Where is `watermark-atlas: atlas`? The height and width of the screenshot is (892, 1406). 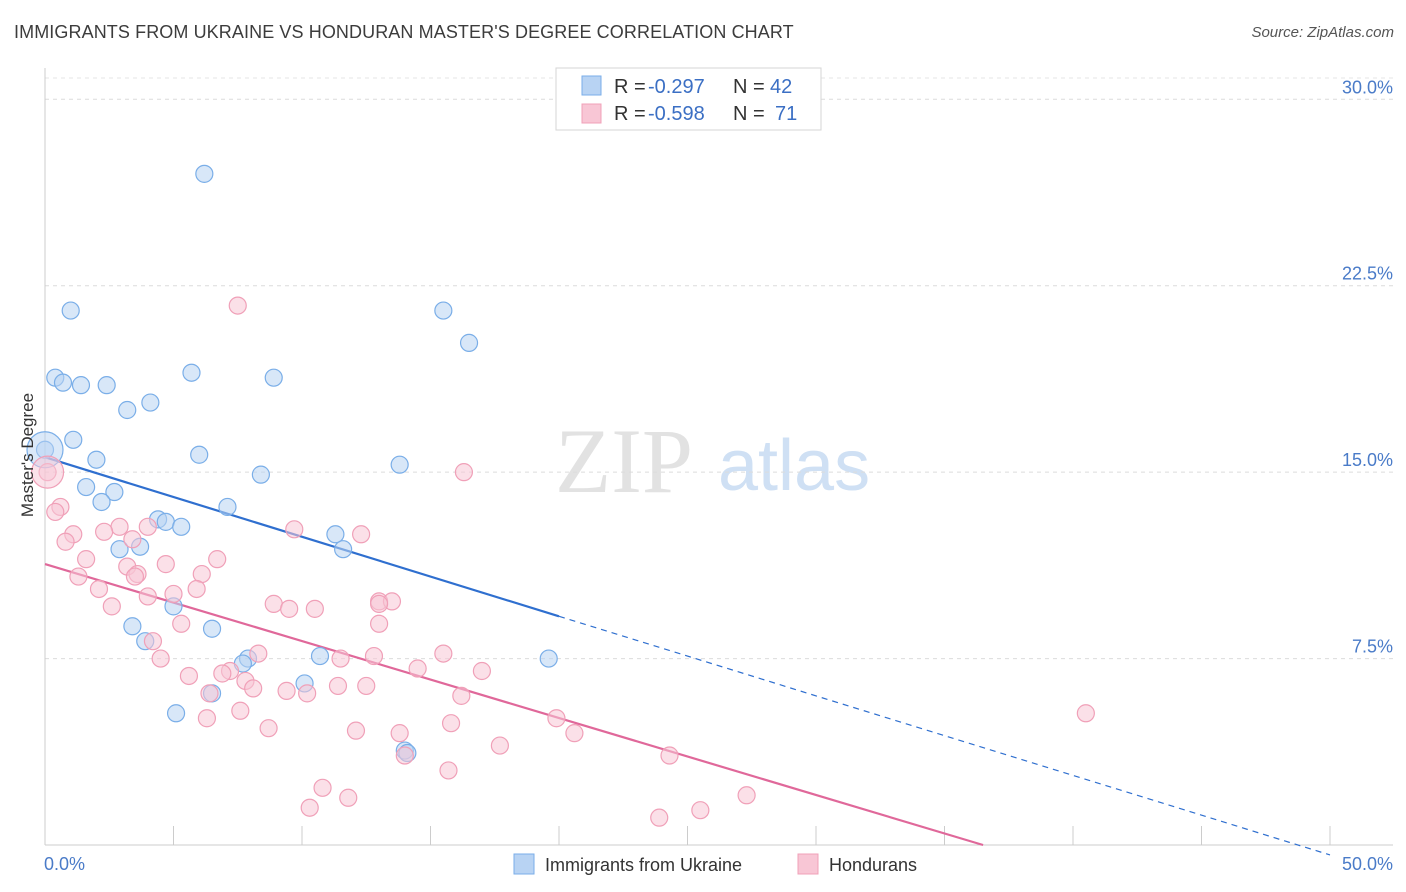
watermark-atlas: atlas is located at coordinates (794, 466).